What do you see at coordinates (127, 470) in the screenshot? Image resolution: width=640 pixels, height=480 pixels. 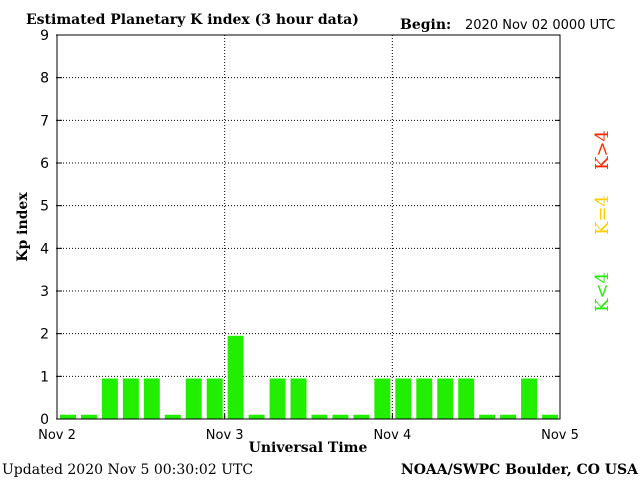 I see `footer-updated: Updated 2020 Nov 5 00:30:02 UTC` at bounding box center [127, 470].